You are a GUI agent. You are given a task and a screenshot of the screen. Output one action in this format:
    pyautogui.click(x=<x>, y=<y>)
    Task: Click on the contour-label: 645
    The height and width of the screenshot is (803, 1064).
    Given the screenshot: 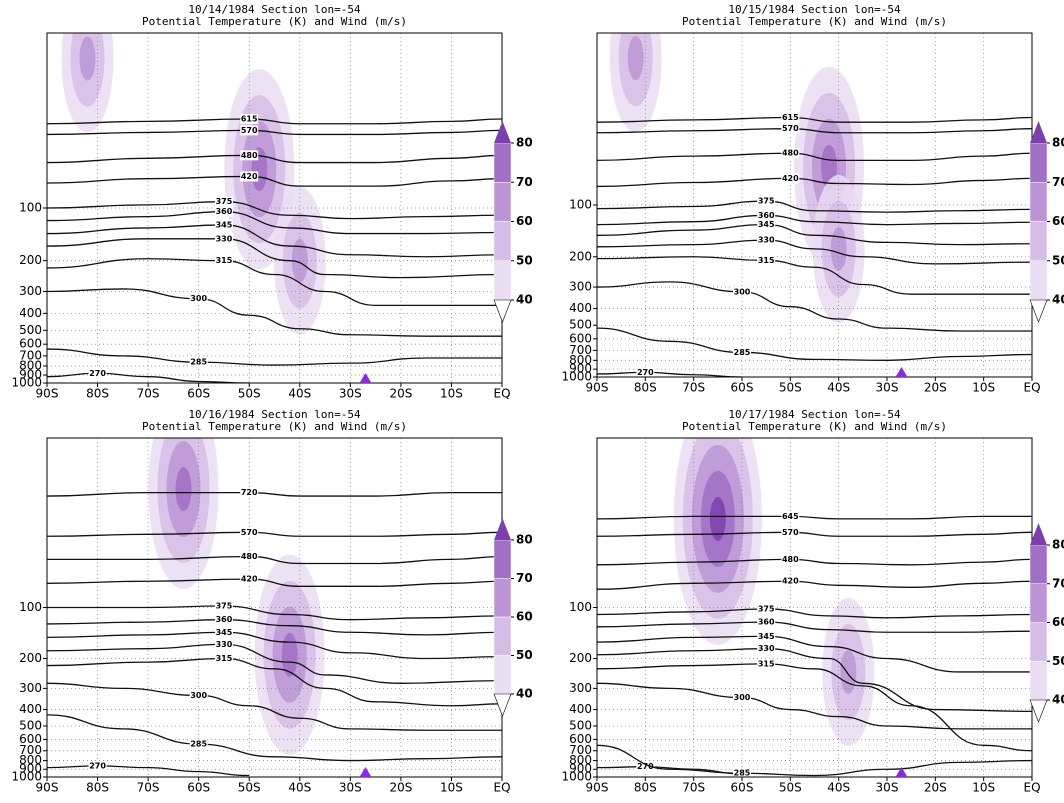 What is the action you would take?
    pyautogui.click(x=790, y=516)
    